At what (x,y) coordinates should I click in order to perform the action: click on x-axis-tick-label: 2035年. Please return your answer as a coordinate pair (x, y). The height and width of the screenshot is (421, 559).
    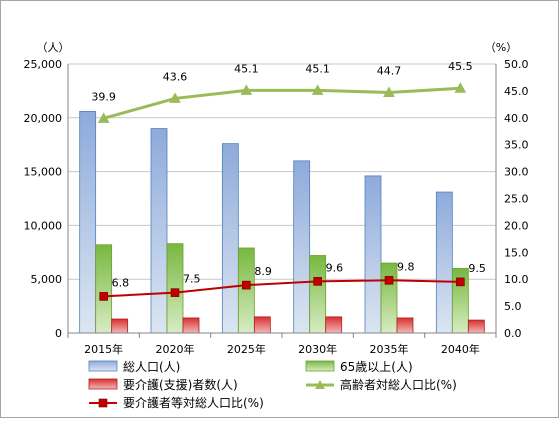
    Looking at the image, I should click on (389, 349).